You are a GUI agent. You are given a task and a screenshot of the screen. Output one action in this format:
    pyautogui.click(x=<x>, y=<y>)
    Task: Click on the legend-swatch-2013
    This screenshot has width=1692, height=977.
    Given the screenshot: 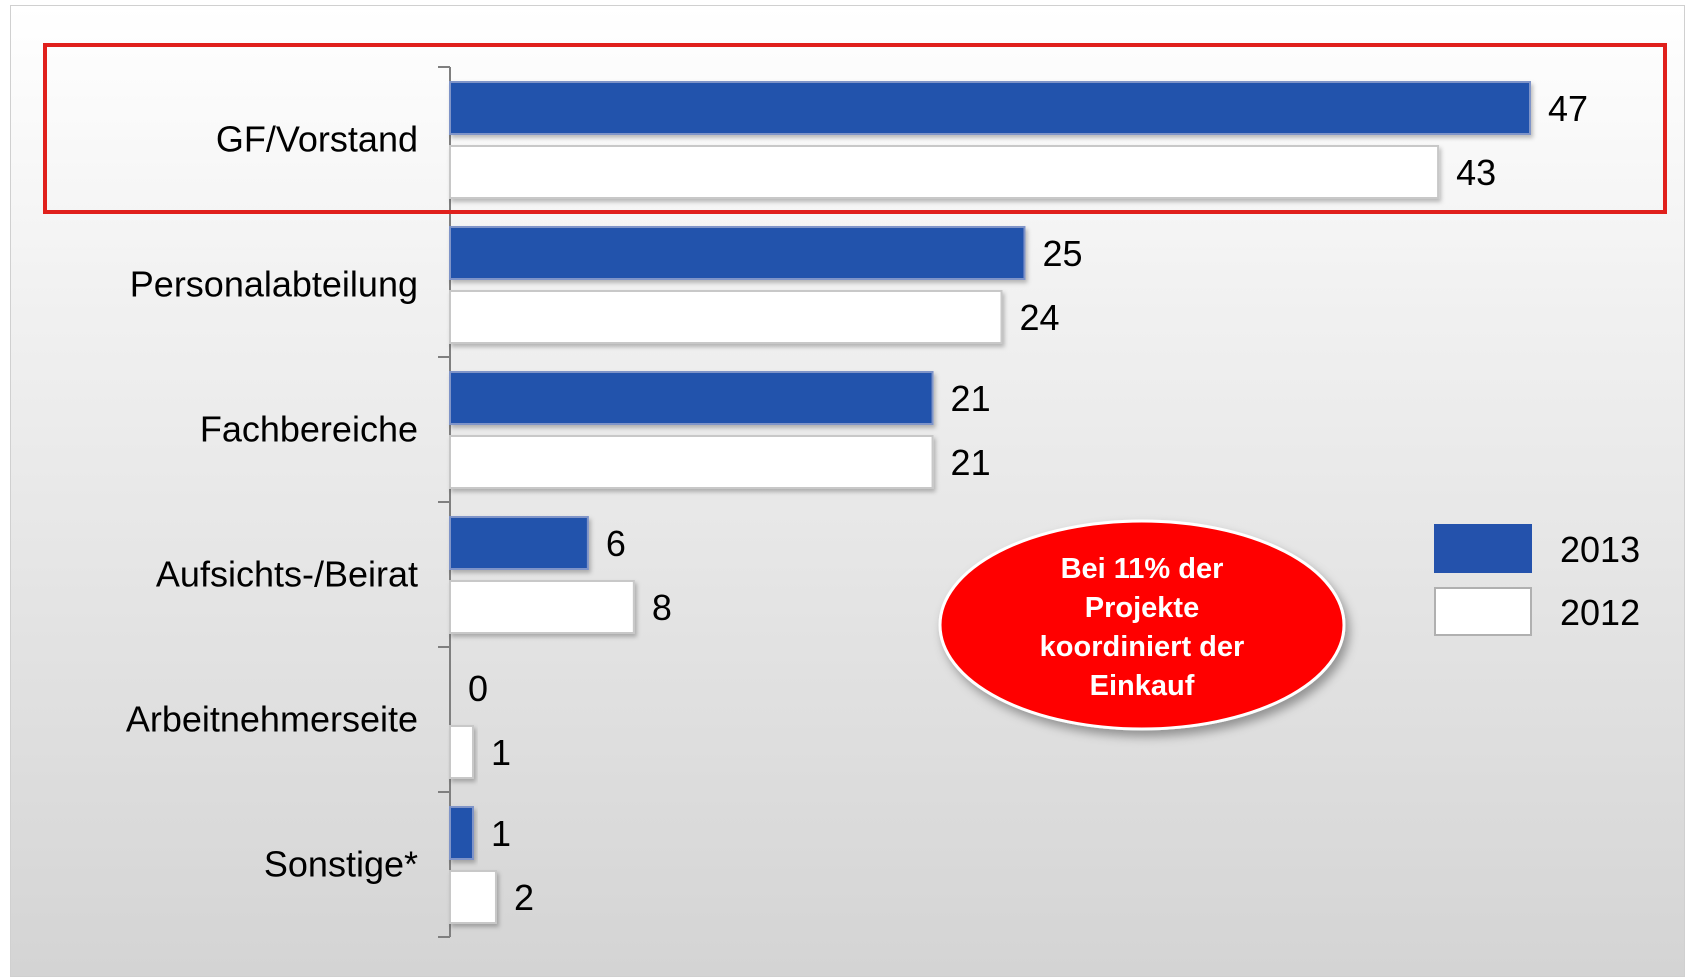 What is the action you would take?
    pyautogui.click(x=1483, y=548)
    